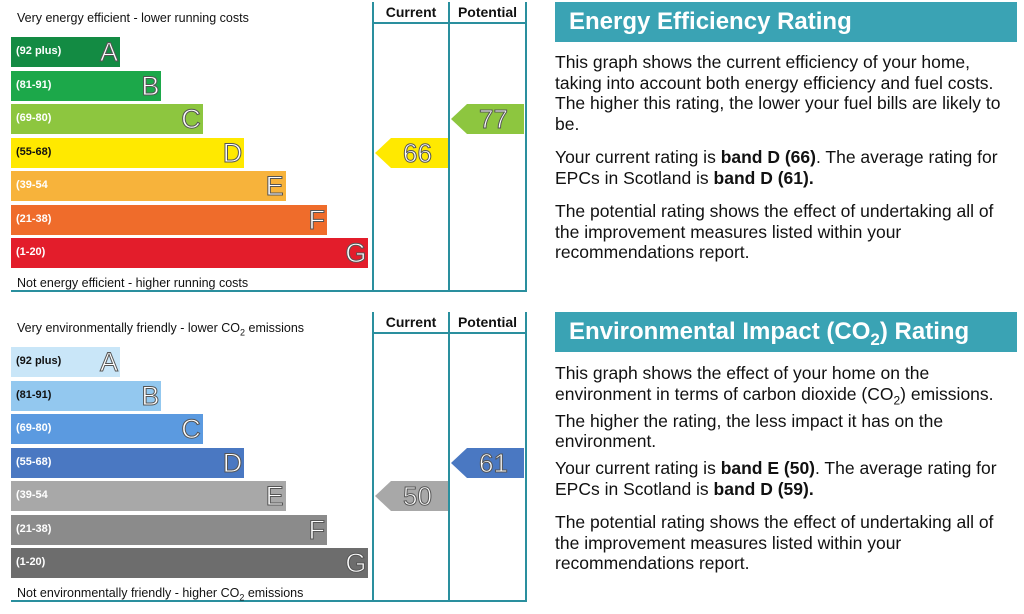 The width and height of the screenshot is (1024, 614). I want to click on heading-text-end: ) Rating, so click(924, 331).